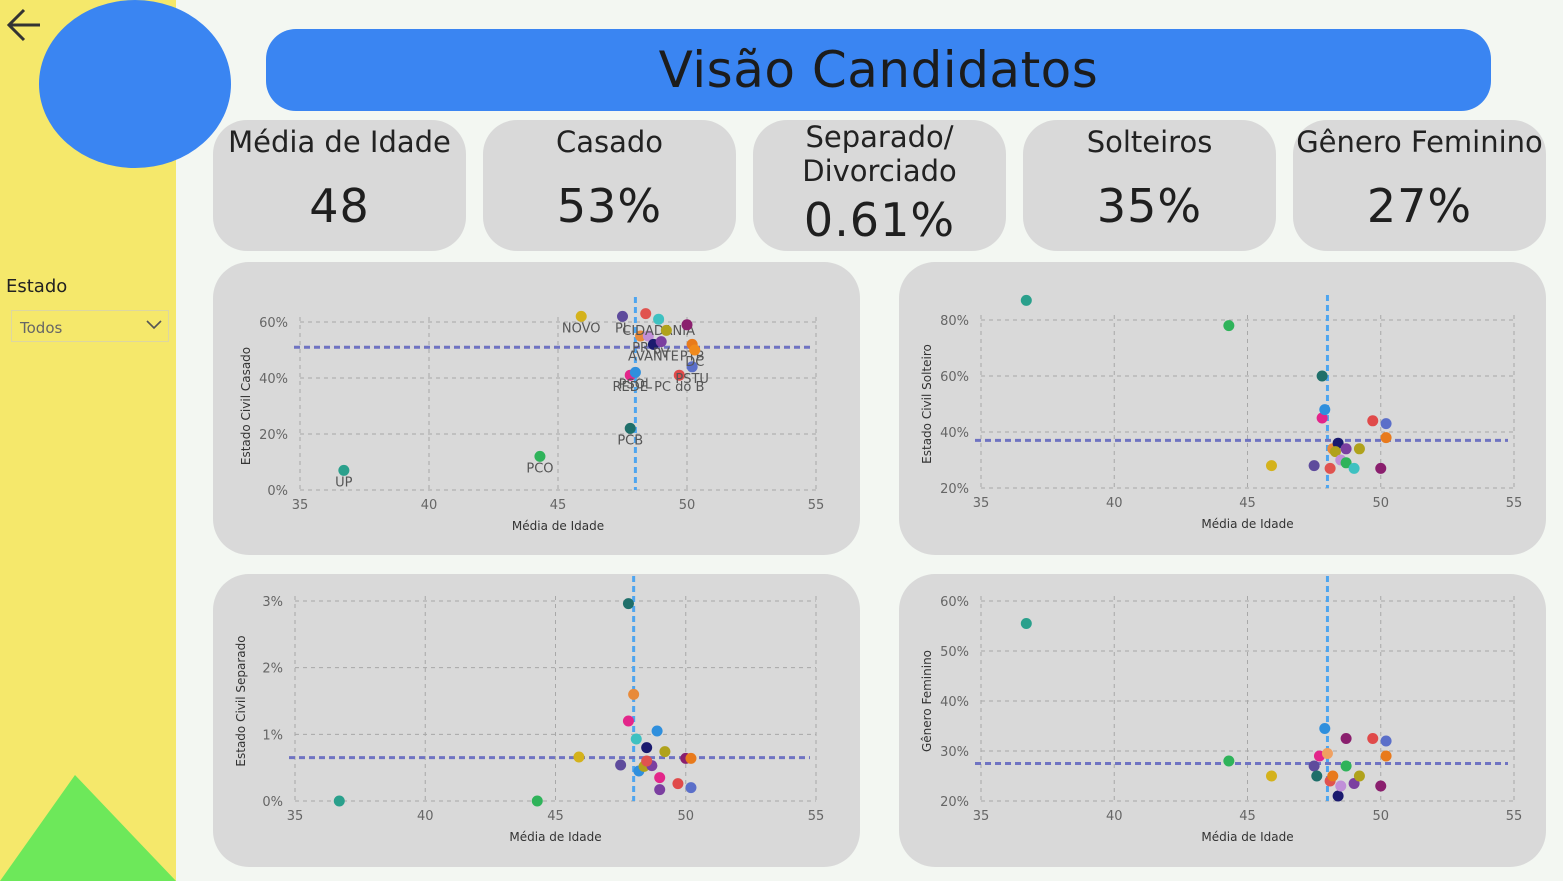  Describe the element at coordinates (539, 468) in the screenshot. I see `data-label: PCO` at that location.